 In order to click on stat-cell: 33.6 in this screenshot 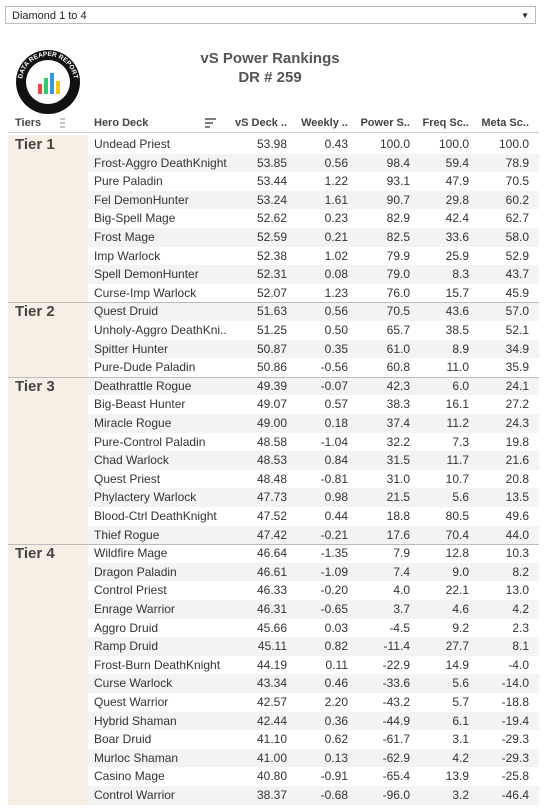, I will do `click(457, 237)`.